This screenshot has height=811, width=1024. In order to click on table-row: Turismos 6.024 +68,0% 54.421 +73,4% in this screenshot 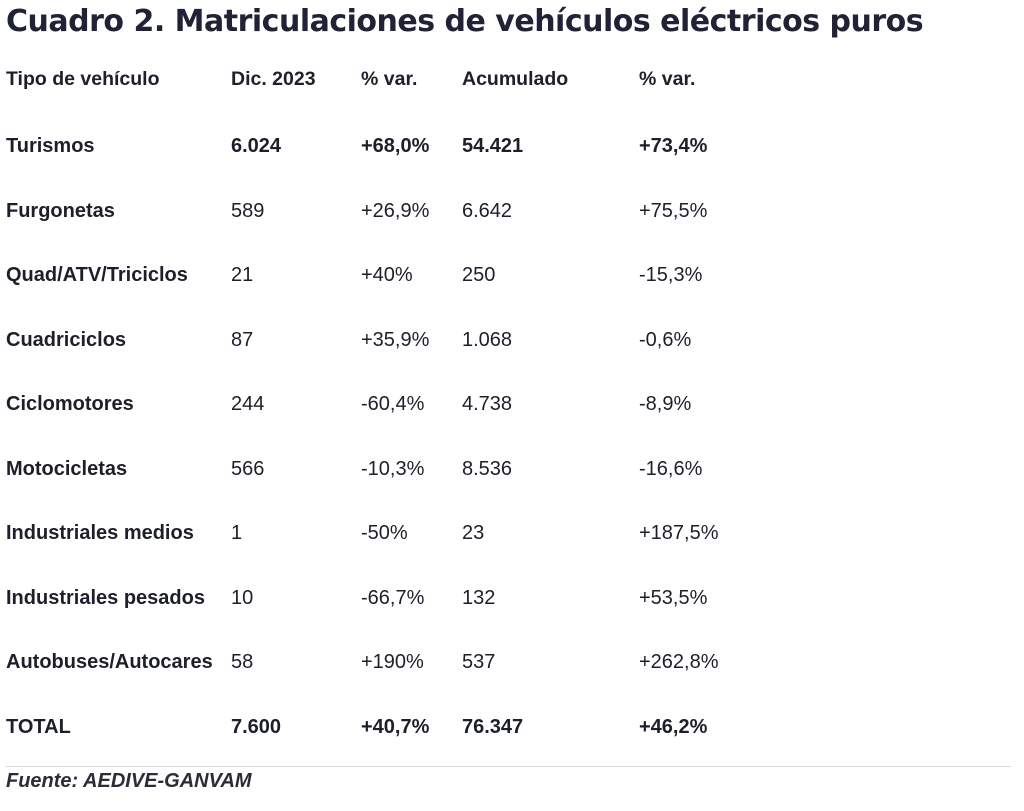, I will do `click(511, 146)`.